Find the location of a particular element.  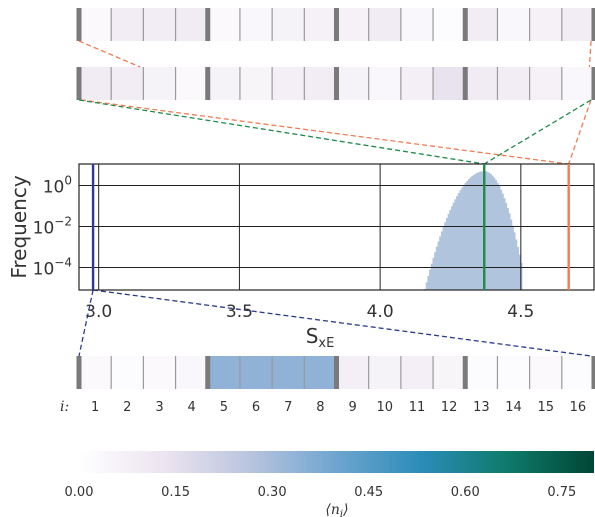

colorbar: 0.00 0.15 0.30 0.45 0.60 0.75 ⟨ni⟩ is located at coordinates (329, 484).